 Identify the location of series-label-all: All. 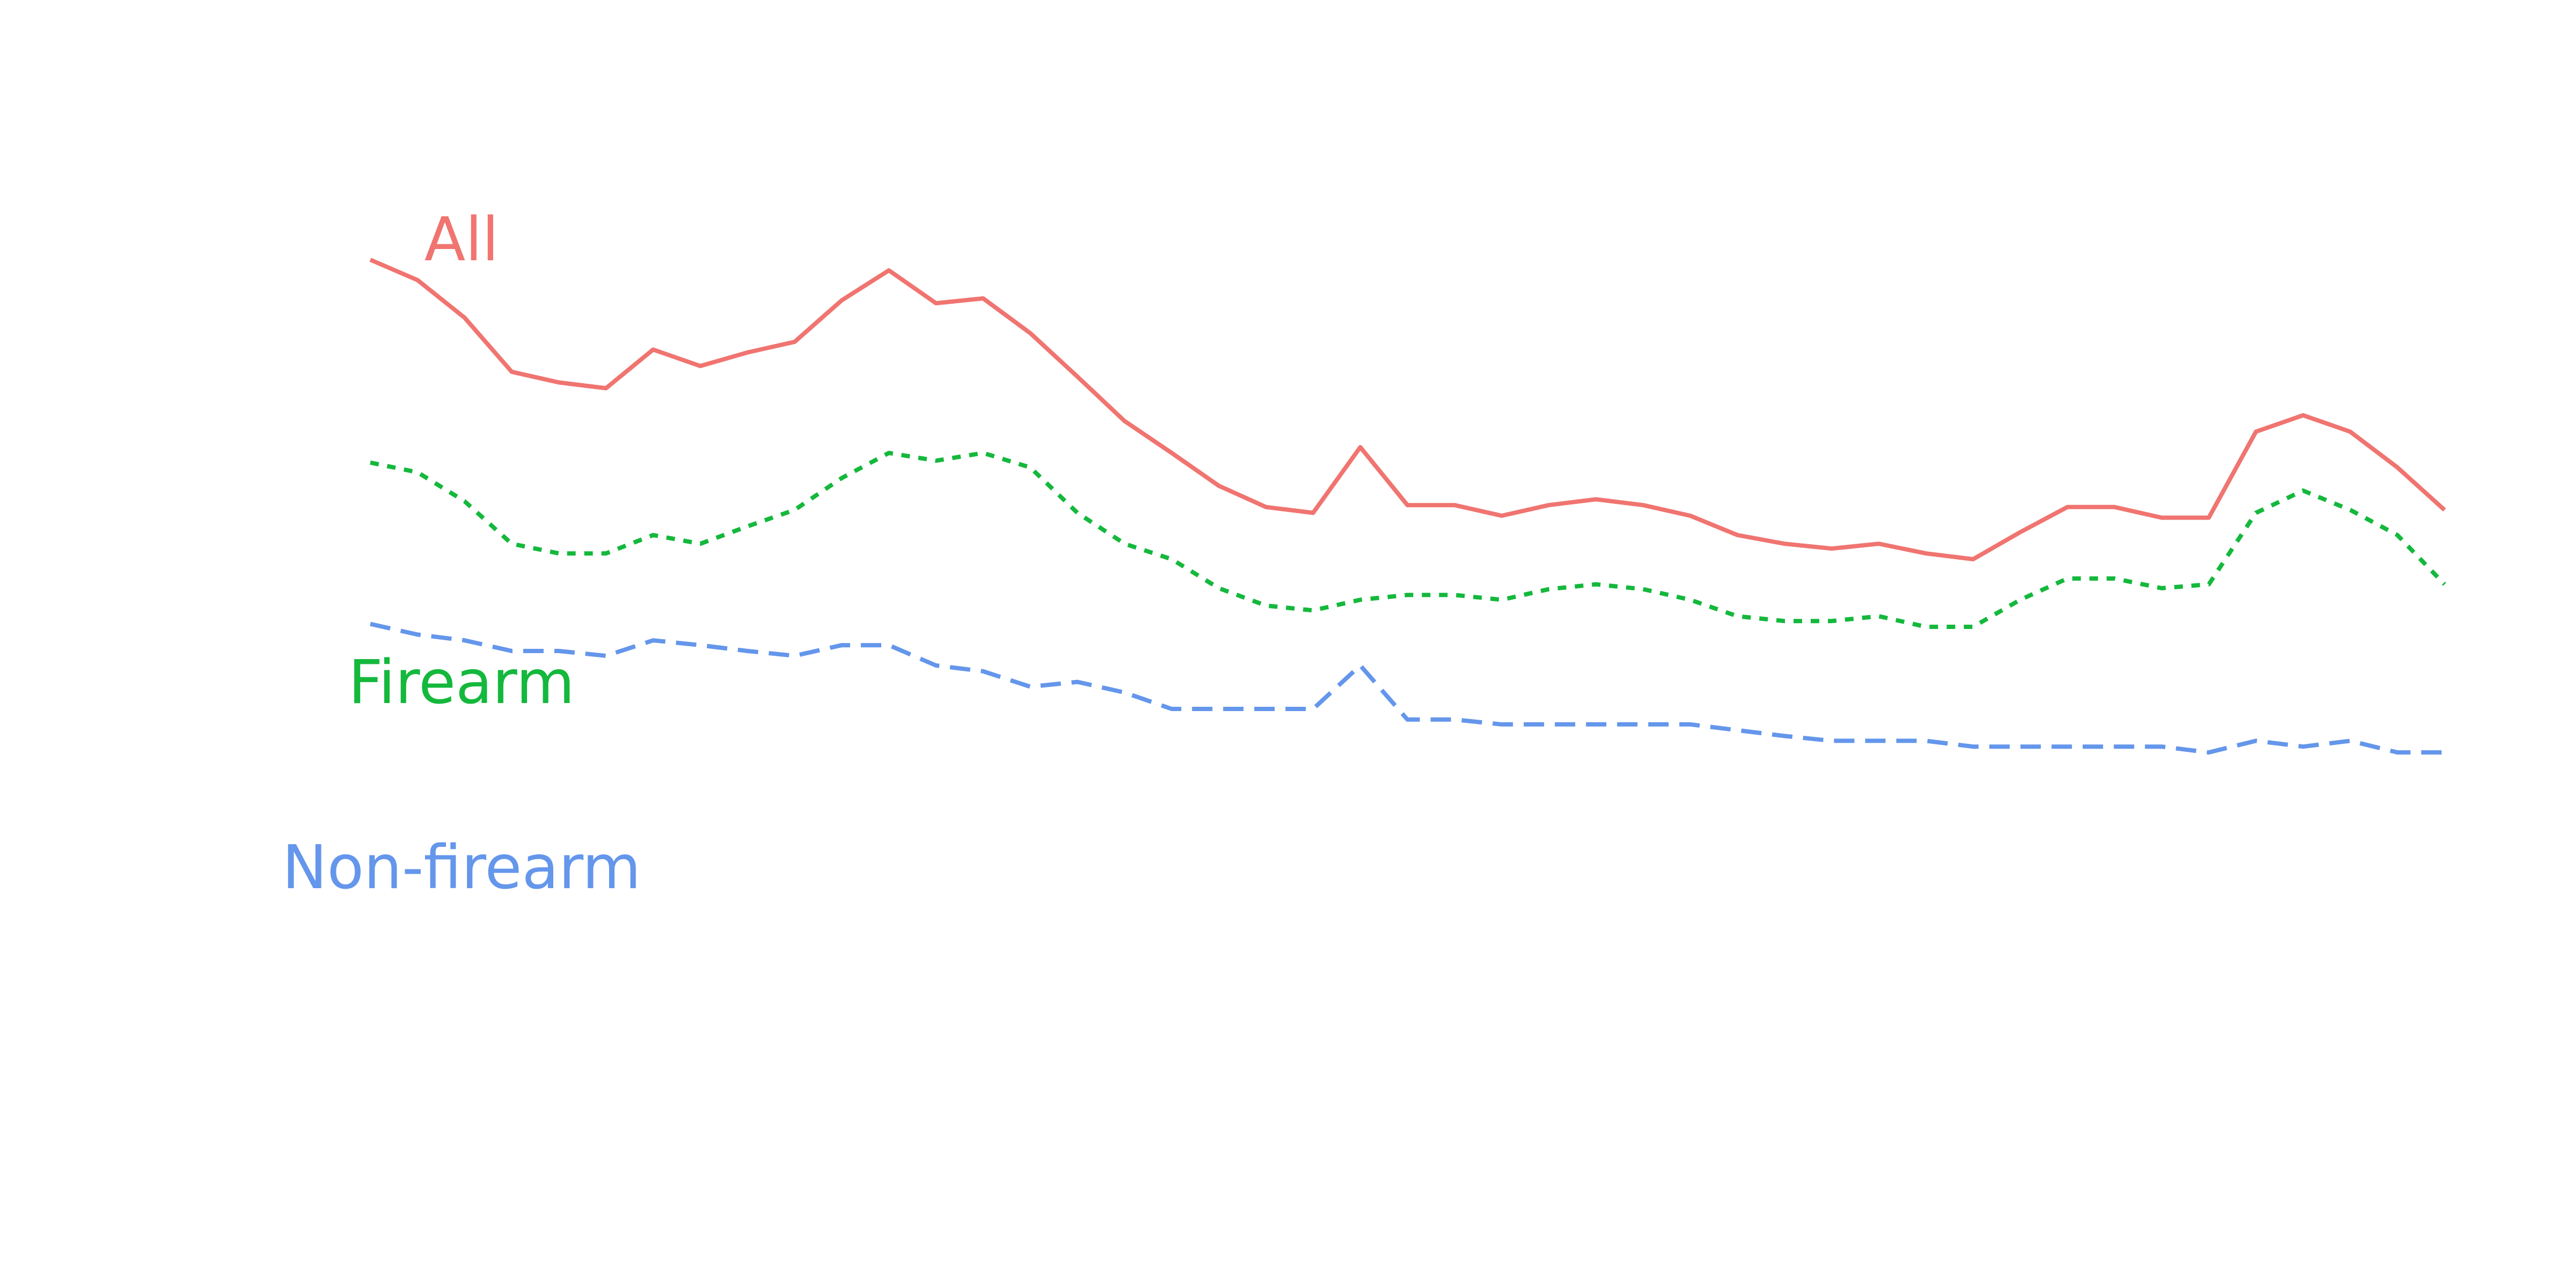
(462, 240).